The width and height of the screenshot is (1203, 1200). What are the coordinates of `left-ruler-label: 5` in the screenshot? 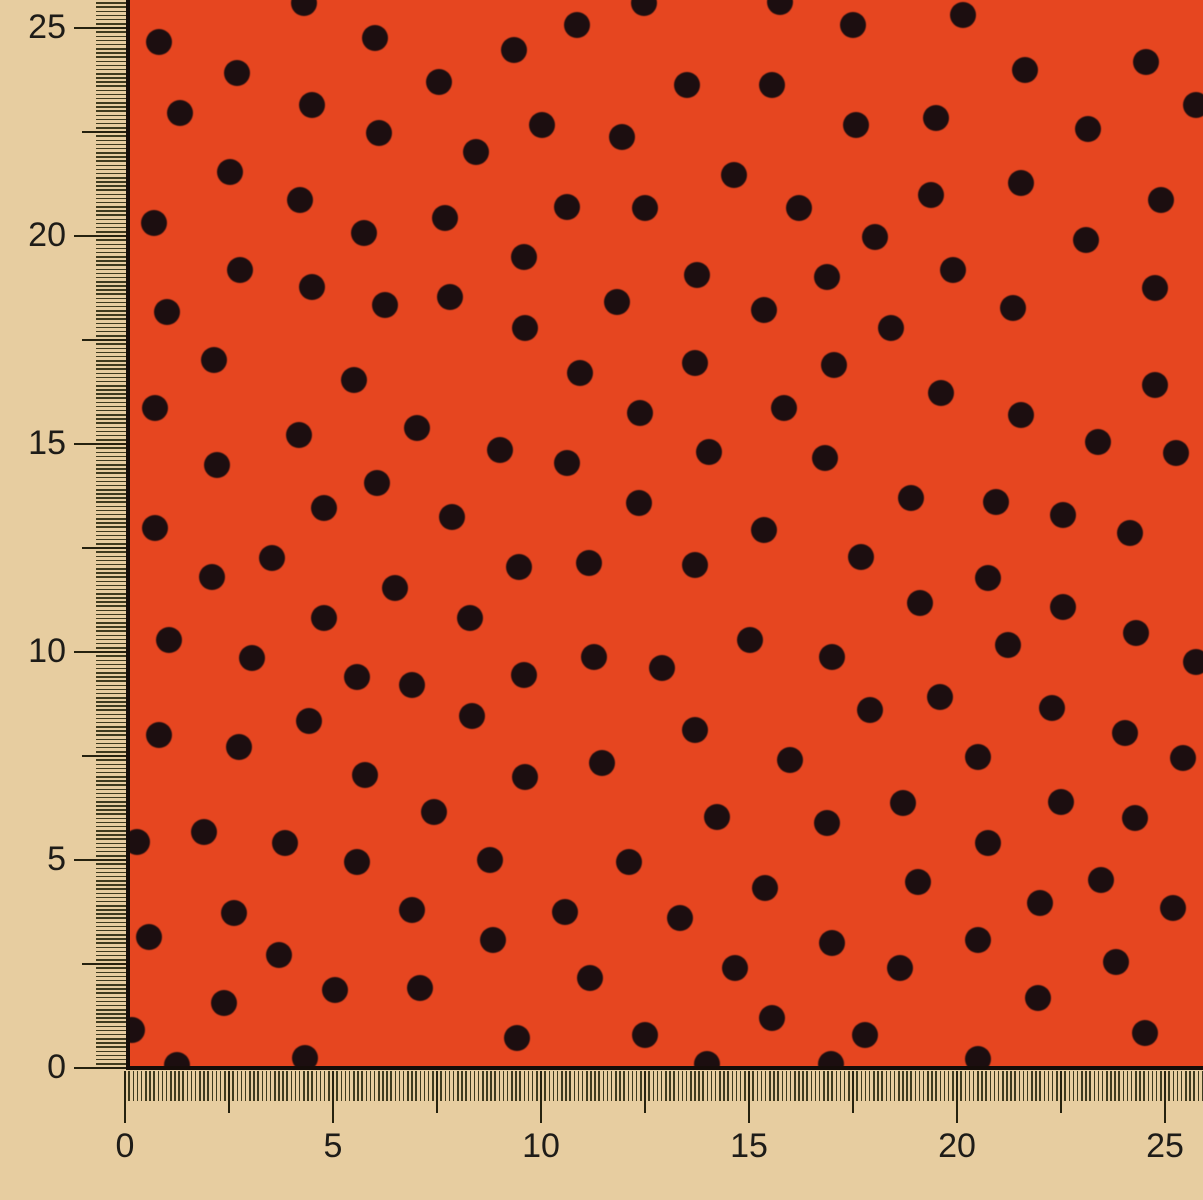 It's located at (56, 859).